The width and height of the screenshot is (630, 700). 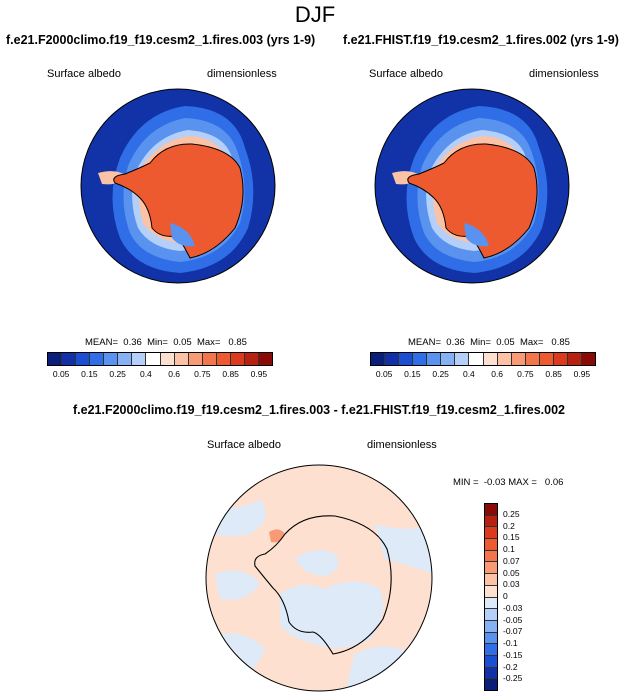 What do you see at coordinates (511, 584) in the screenshot?
I see `colorbar-tick-label: 0.03` at bounding box center [511, 584].